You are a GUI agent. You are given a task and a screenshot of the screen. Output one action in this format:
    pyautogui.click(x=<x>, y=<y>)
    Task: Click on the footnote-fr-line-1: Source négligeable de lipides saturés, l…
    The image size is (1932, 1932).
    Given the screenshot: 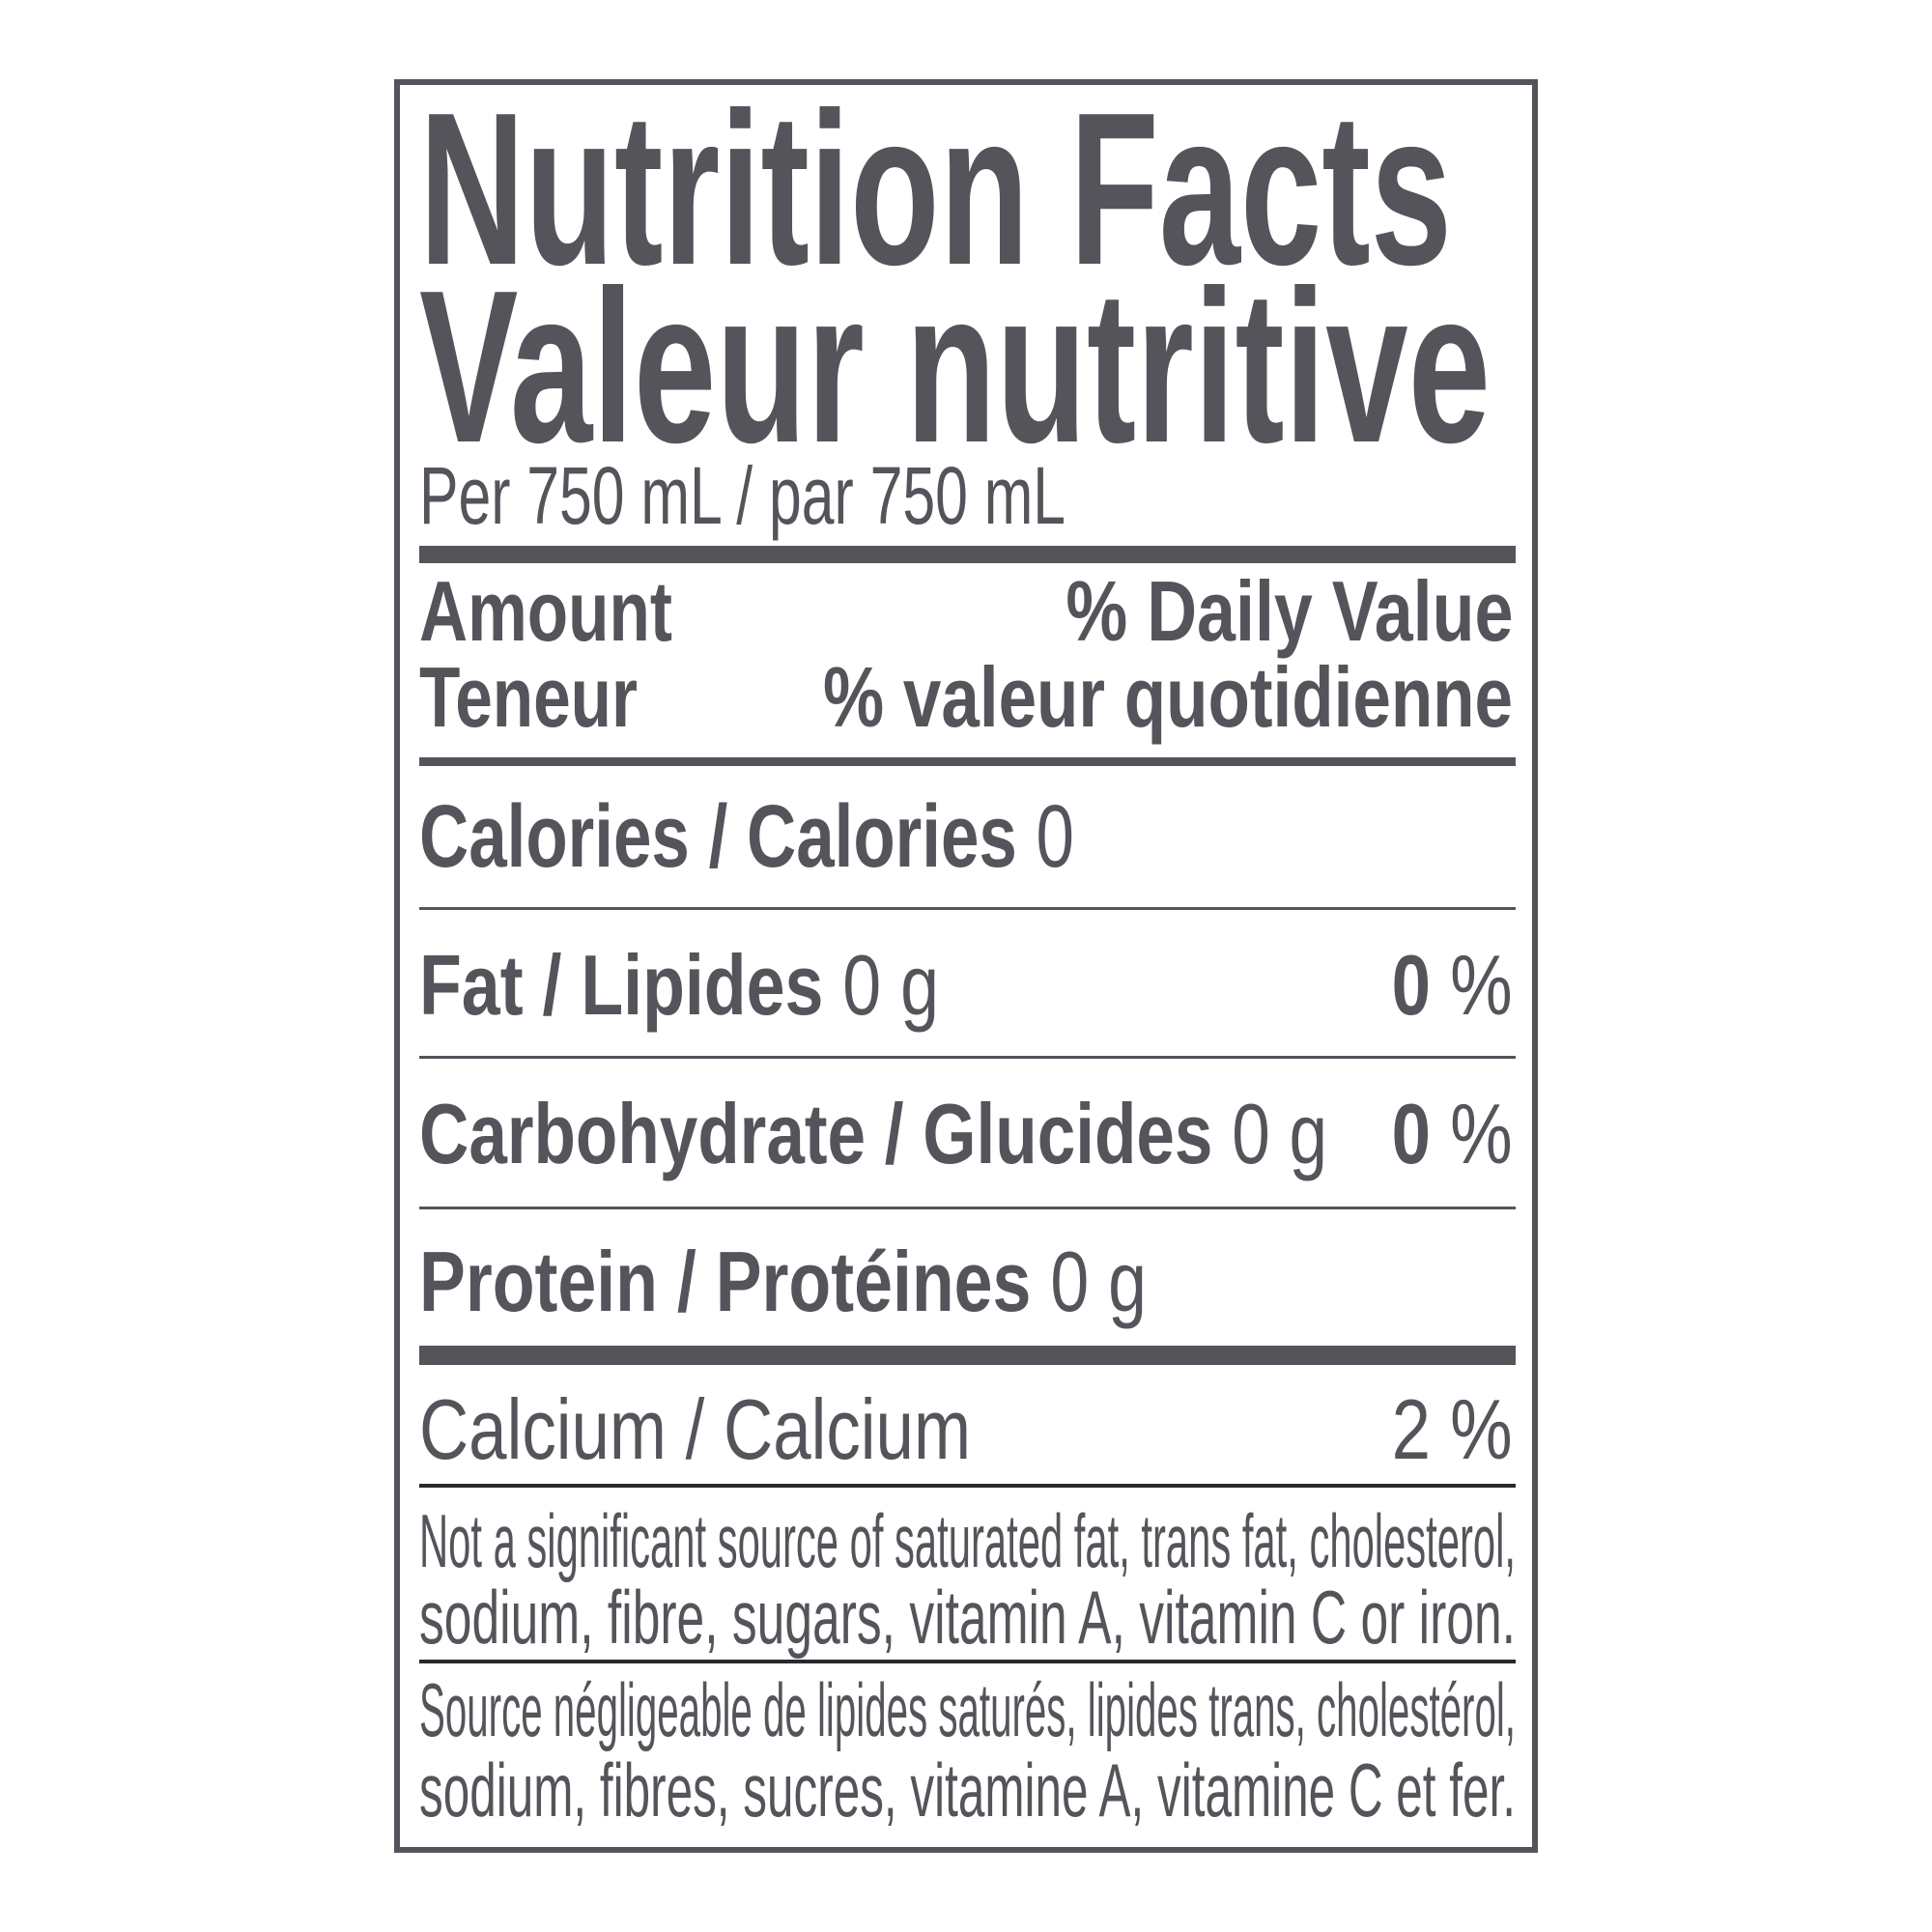 What is the action you would take?
    pyautogui.click(x=967, y=1709)
    